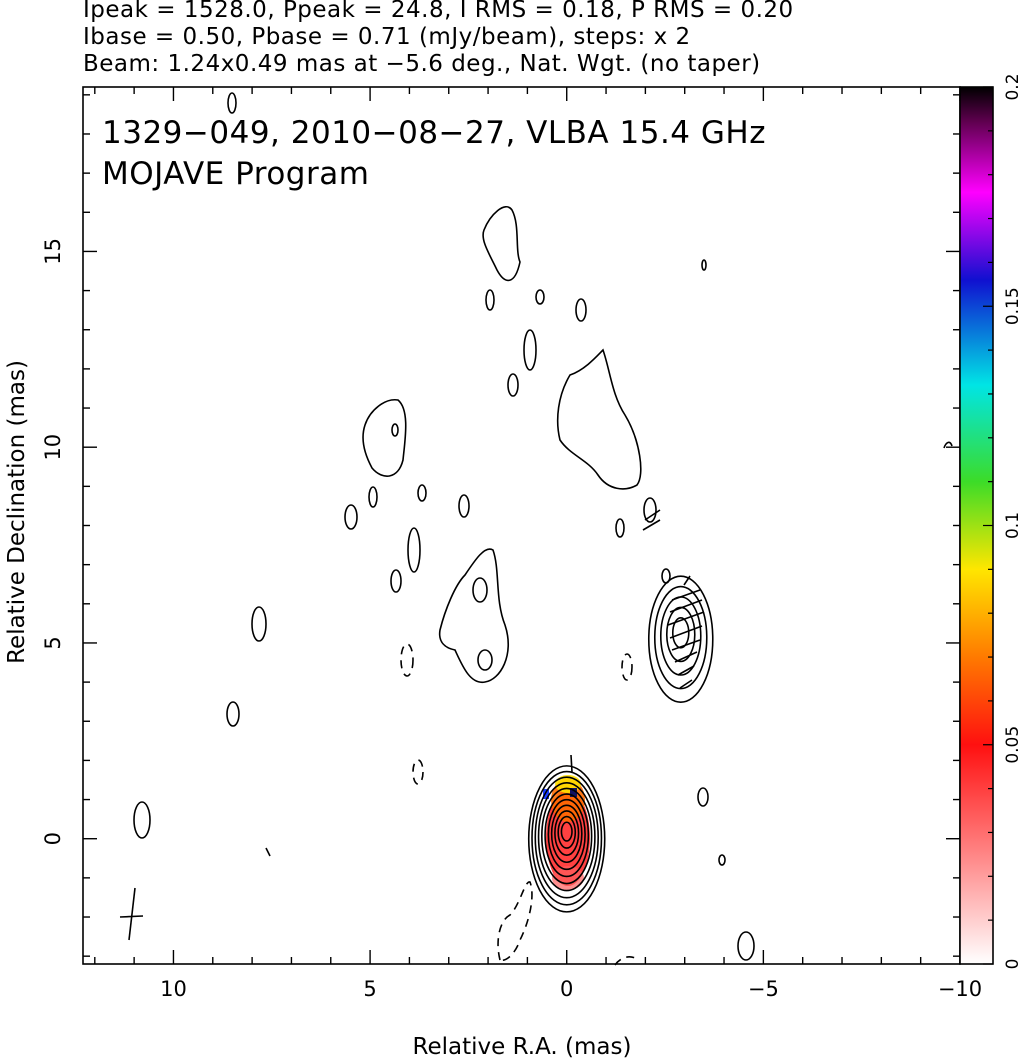 This screenshot has height=1061, width=1022. Describe the element at coordinates (235, 174) in the screenshot. I see `map-subtitle: MOJAVE Program` at that location.